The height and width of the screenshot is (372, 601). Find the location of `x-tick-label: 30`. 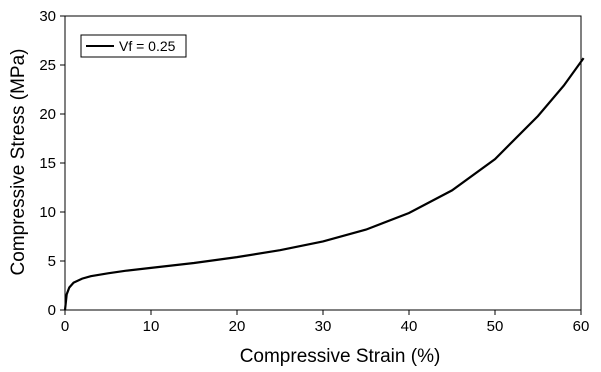

x-tick-label: 30 is located at coordinates (323, 326).